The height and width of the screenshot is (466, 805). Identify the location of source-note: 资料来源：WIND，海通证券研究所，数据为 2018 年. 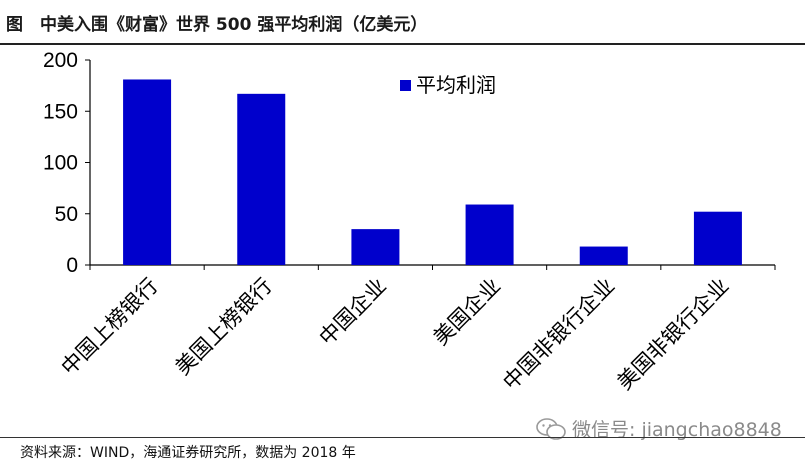
(188, 453).